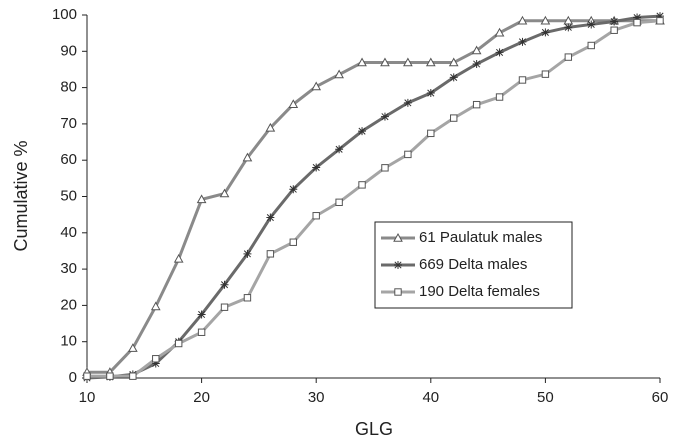 The height and width of the screenshot is (442, 684). I want to click on y-tick-label: 40, so click(68, 232).